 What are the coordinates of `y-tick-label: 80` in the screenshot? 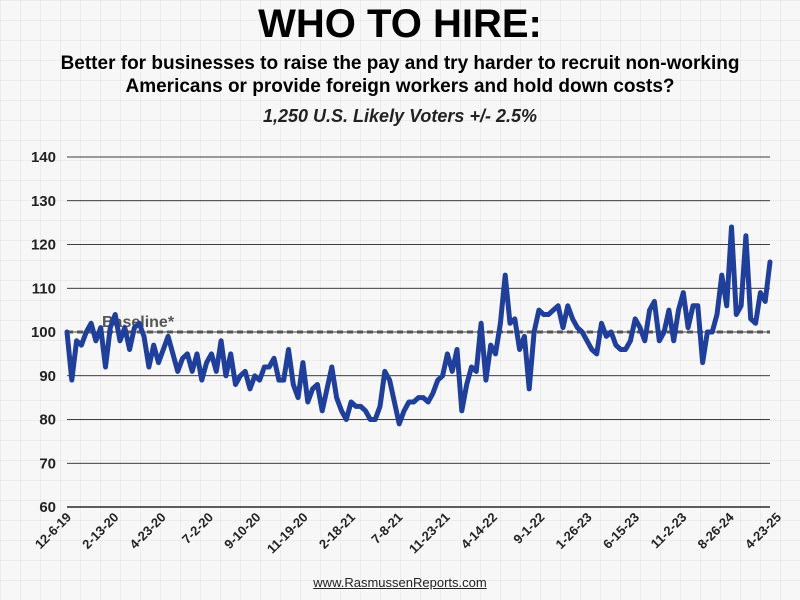 It's located at (47, 420).